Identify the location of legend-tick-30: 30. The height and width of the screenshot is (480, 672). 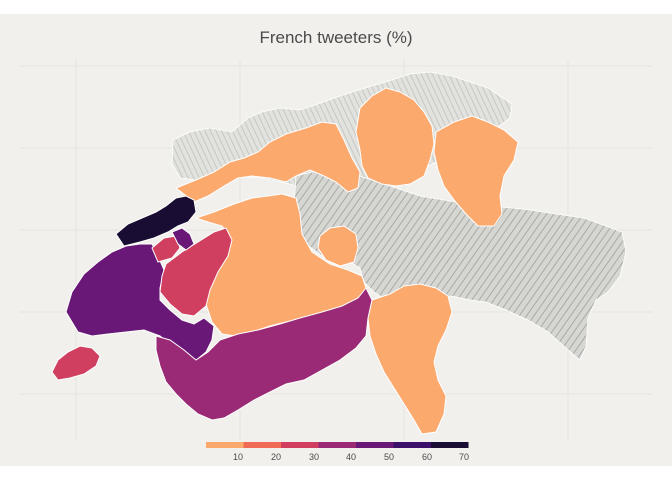
(314, 457).